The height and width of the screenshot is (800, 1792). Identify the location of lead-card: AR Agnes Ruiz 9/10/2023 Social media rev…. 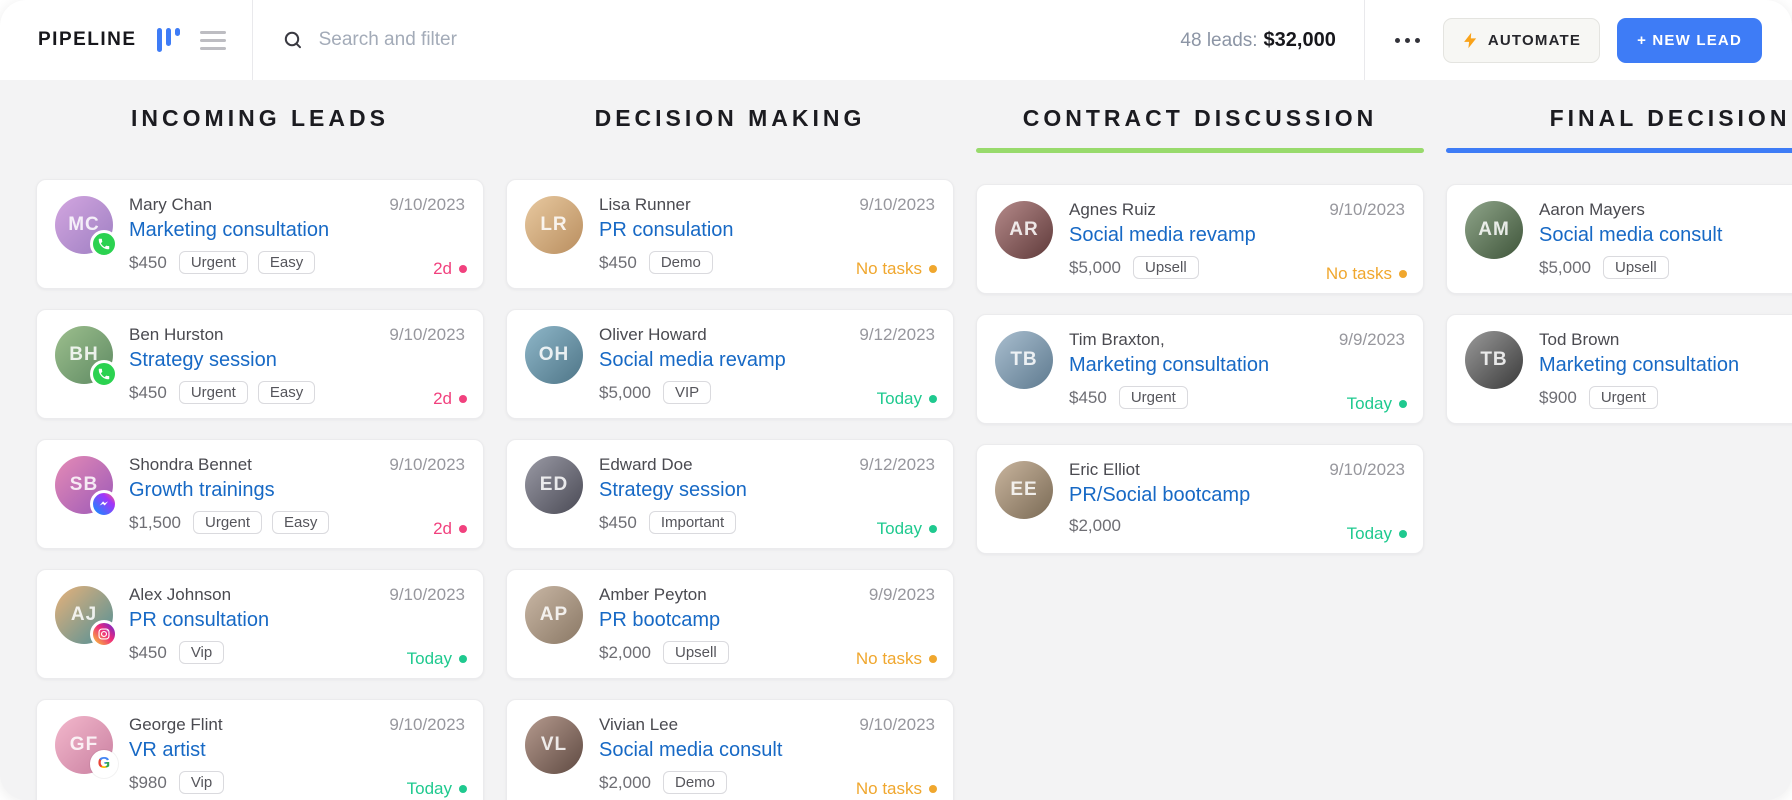
(1200, 239).